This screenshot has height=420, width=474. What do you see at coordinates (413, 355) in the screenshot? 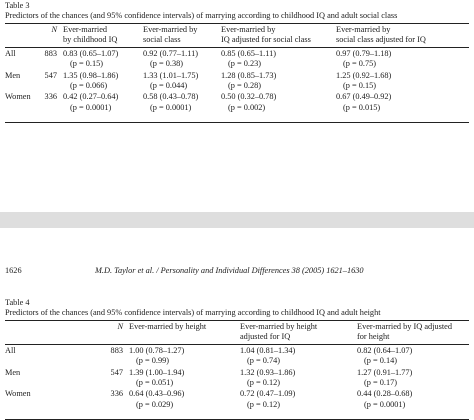
I see `estimate-cell: 0.82 (0.64–1.07) (p = 0.14)` at bounding box center [413, 355].